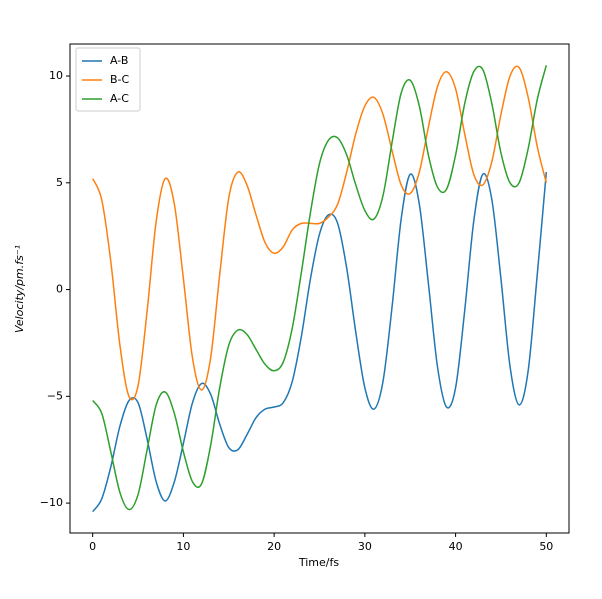 This screenshot has height=599, width=602. Describe the element at coordinates (274, 546) in the screenshot. I see `x-tick-label: 20` at that location.